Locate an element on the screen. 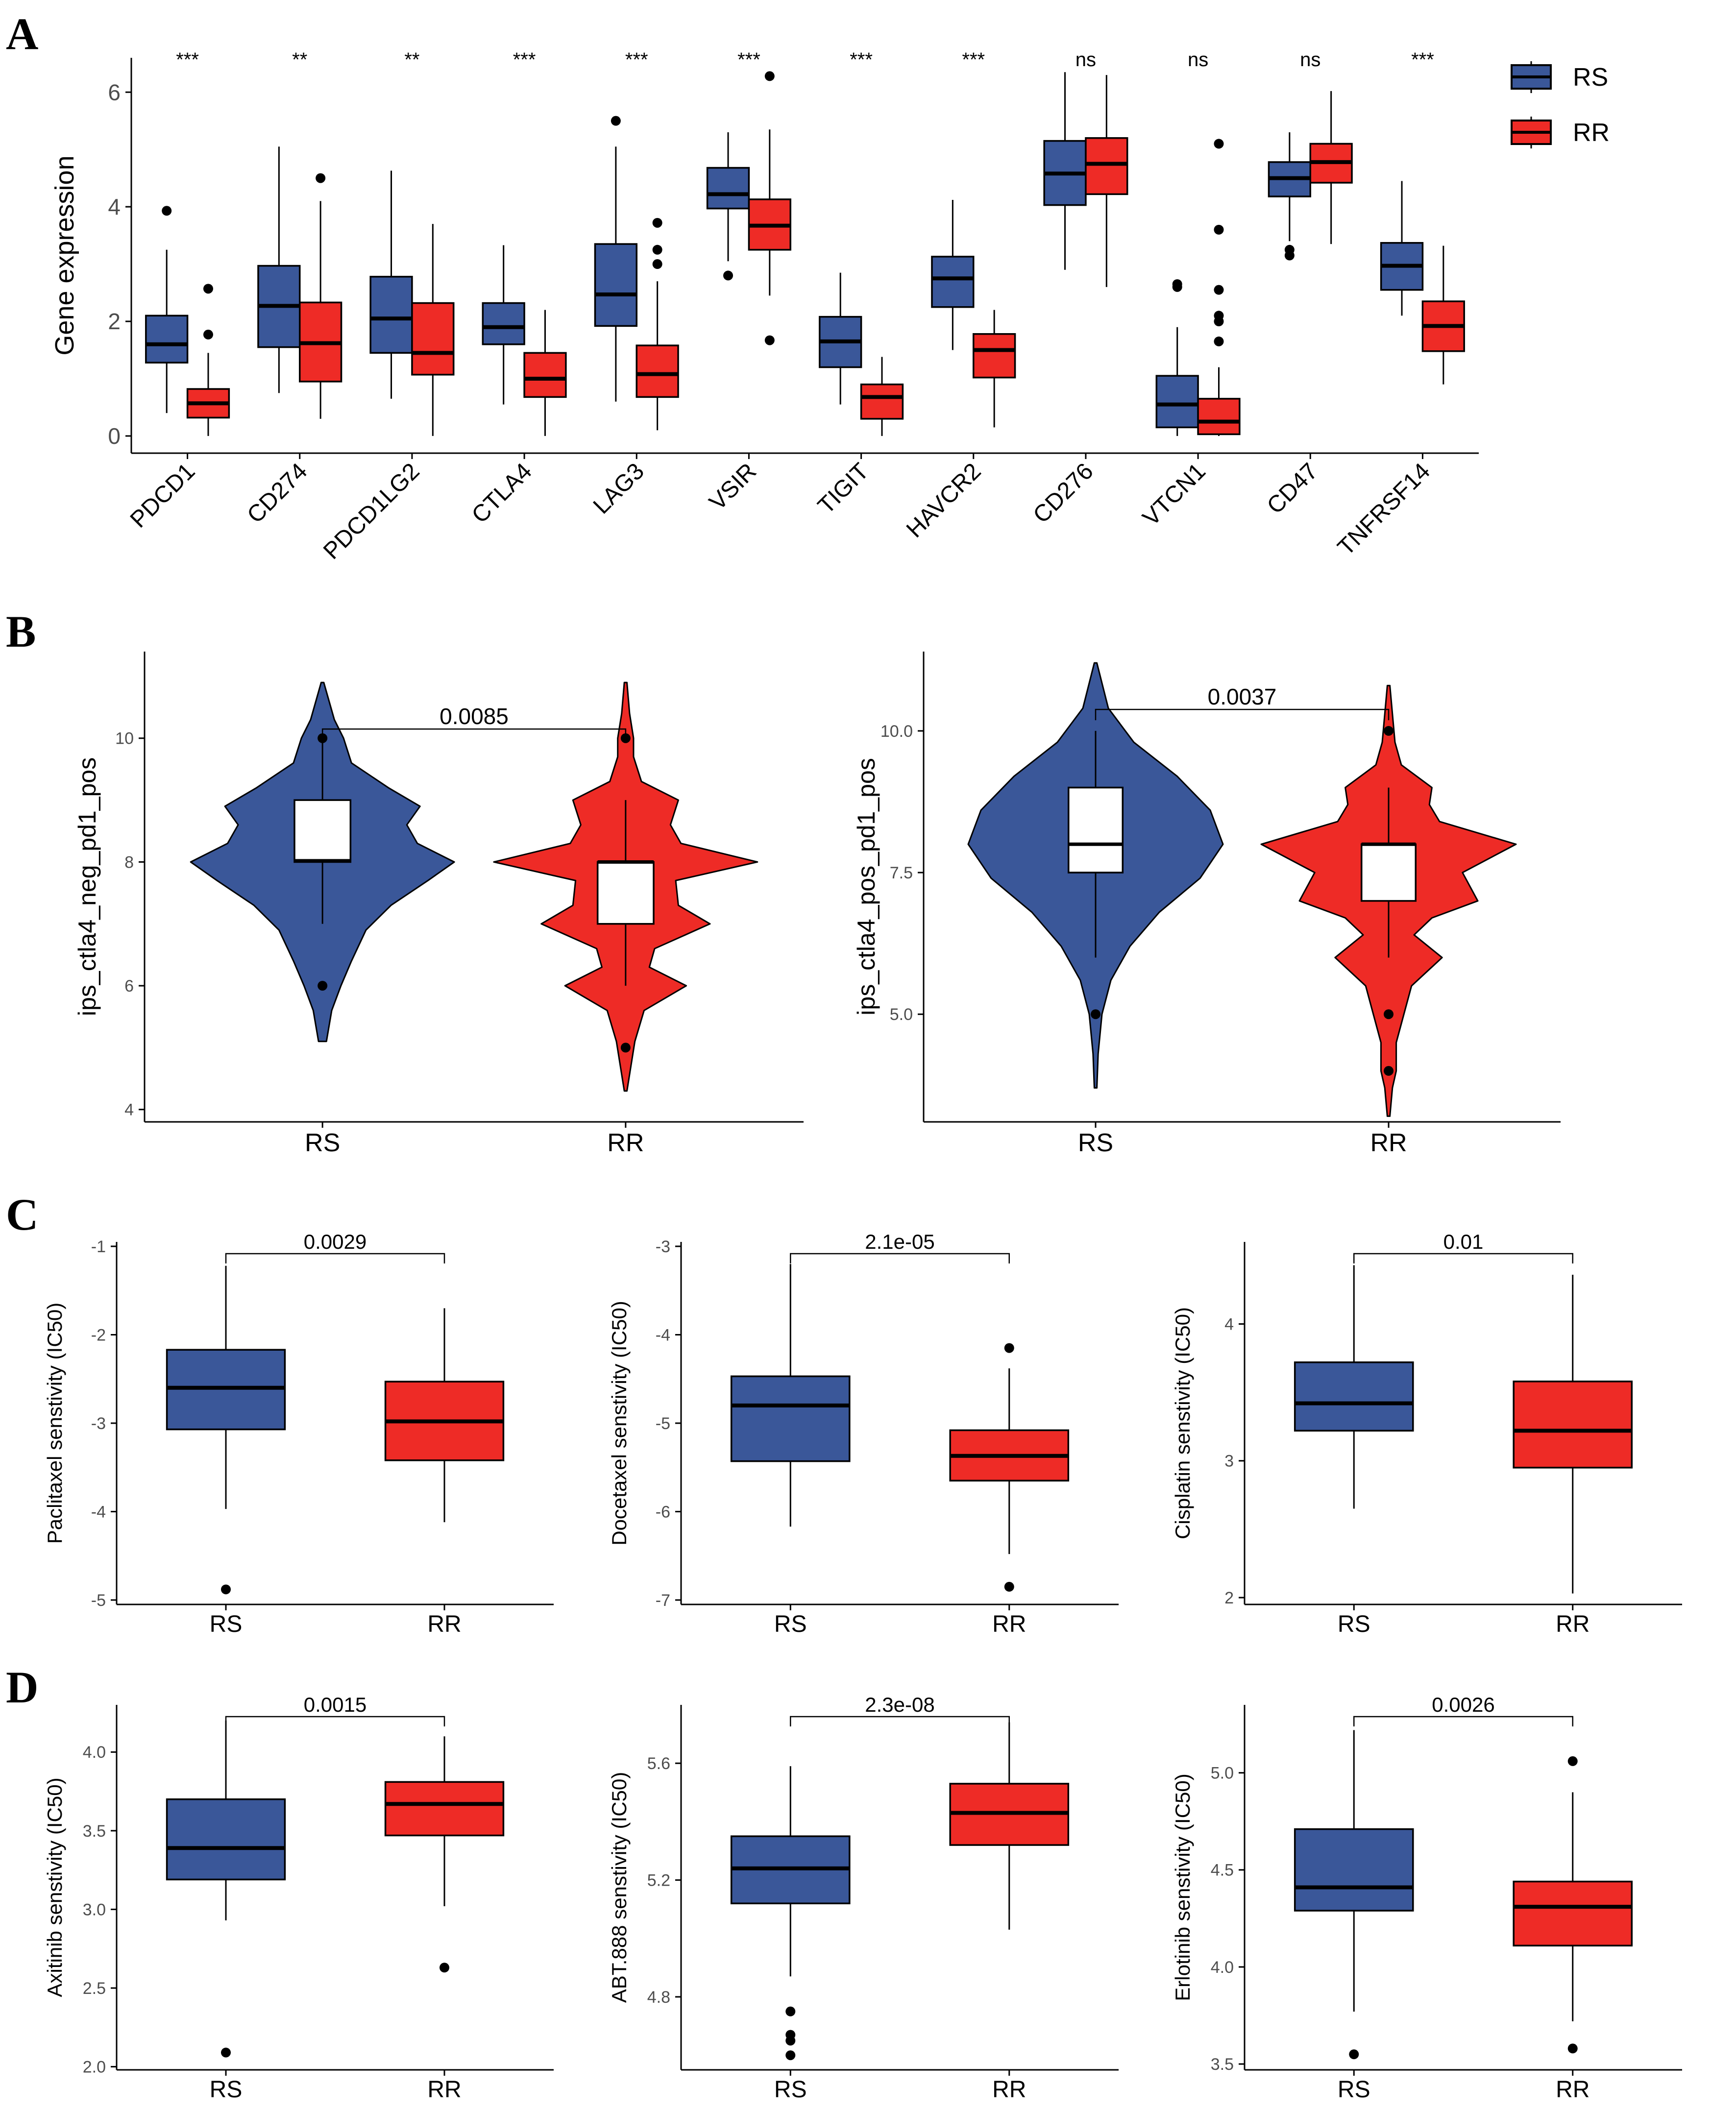 The image size is (1736, 2111). y-tick-label: 2.0 is located at coordinates (94, 2067).